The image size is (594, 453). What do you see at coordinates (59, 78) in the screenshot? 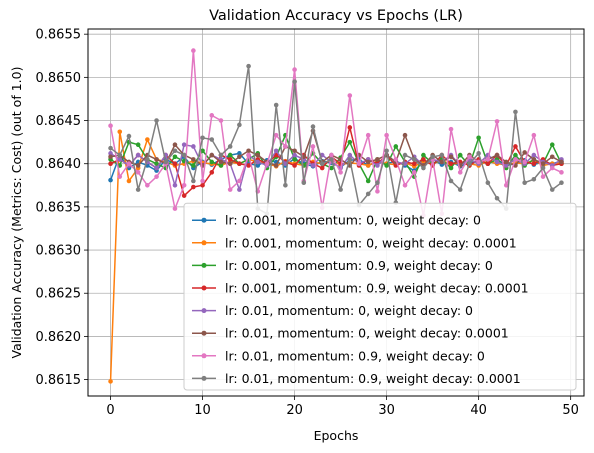
I see `y-tick-label: 0.8650` at bounding box center [59, 78].